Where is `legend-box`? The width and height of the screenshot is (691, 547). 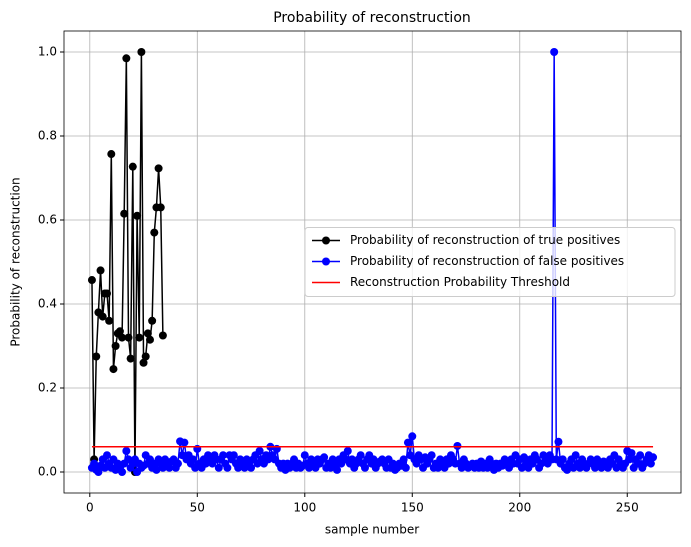 legend-box is located at coordinates (490, 262).